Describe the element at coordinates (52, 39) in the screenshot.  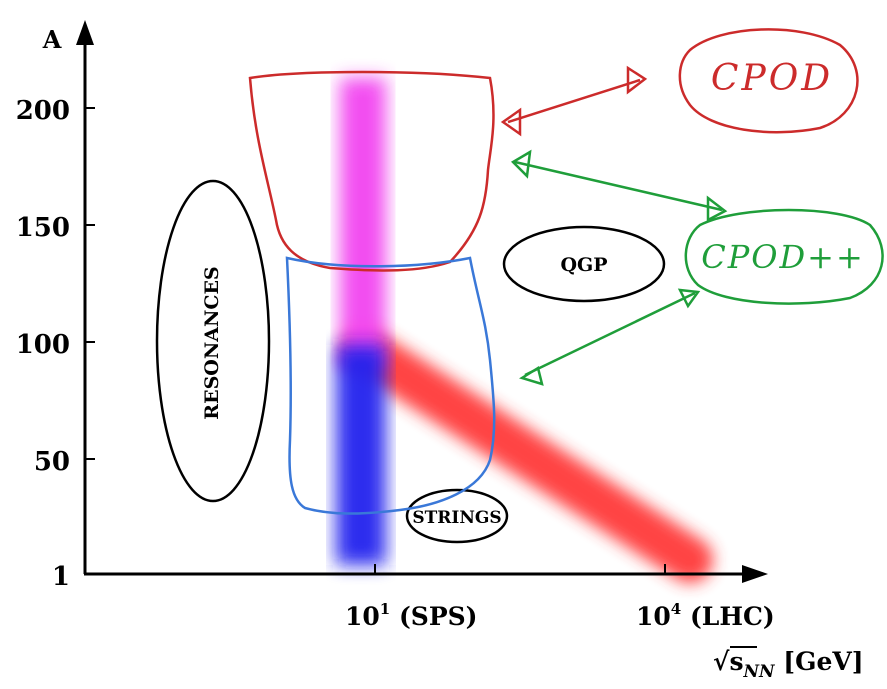
I see `y-axis-label: A` at that location.